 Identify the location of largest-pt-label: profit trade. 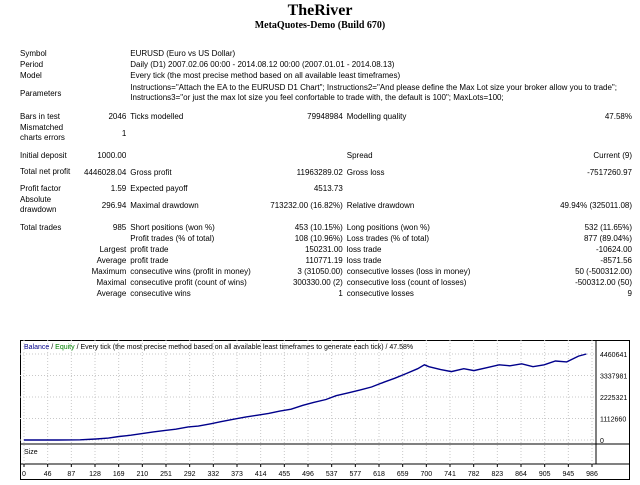
(149, 249).